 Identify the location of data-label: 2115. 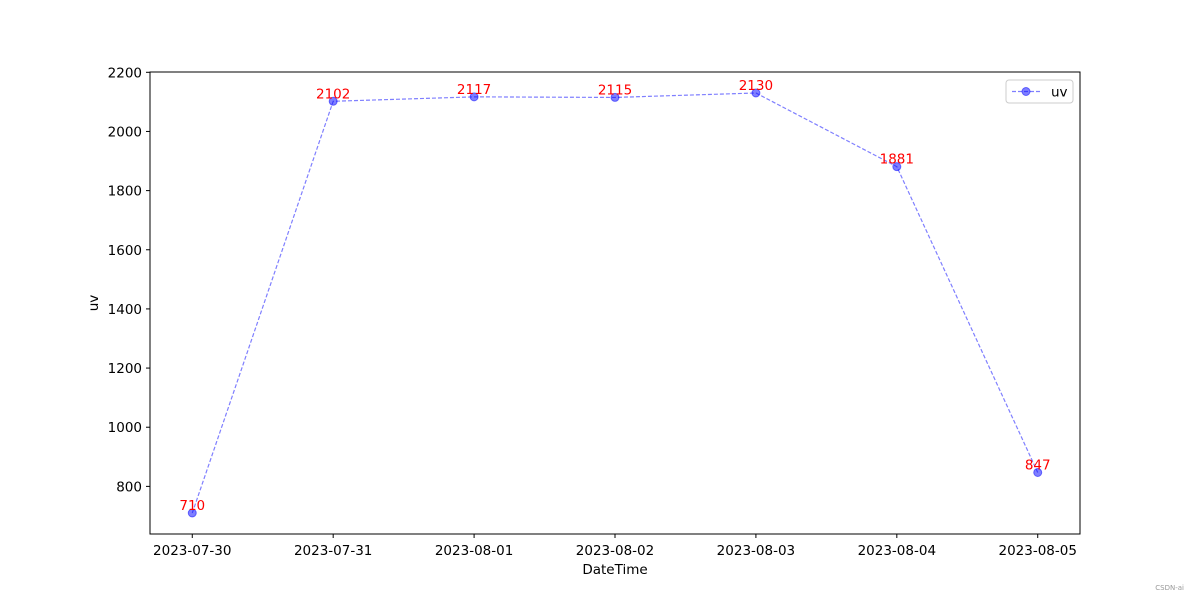
(615, 90).